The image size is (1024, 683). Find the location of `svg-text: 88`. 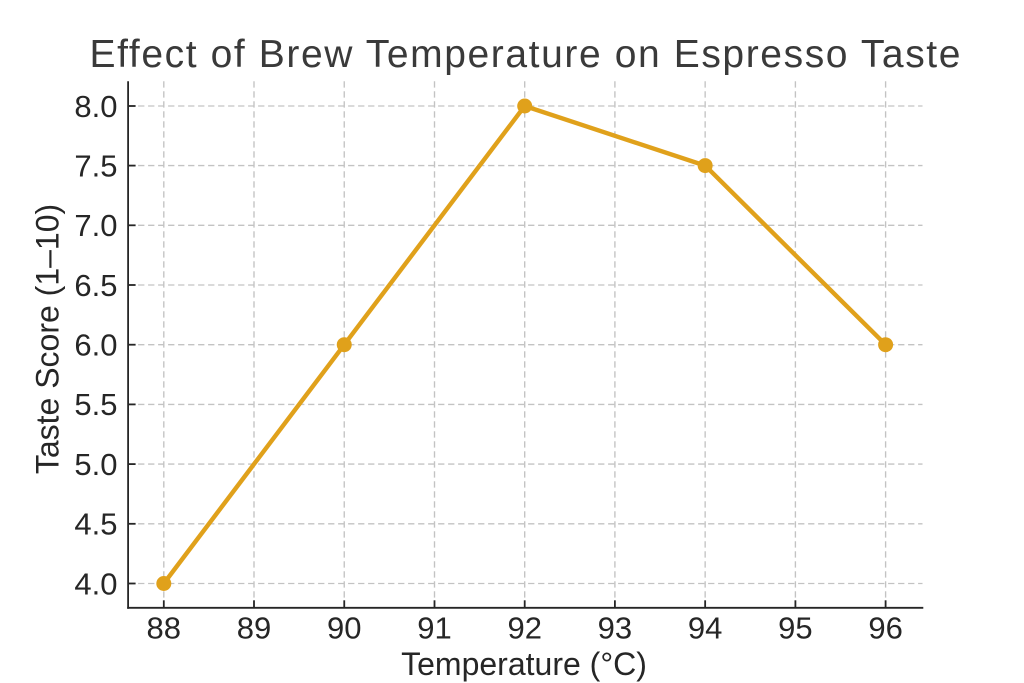

svg-text: 88 is located at coordinates (164, 627).